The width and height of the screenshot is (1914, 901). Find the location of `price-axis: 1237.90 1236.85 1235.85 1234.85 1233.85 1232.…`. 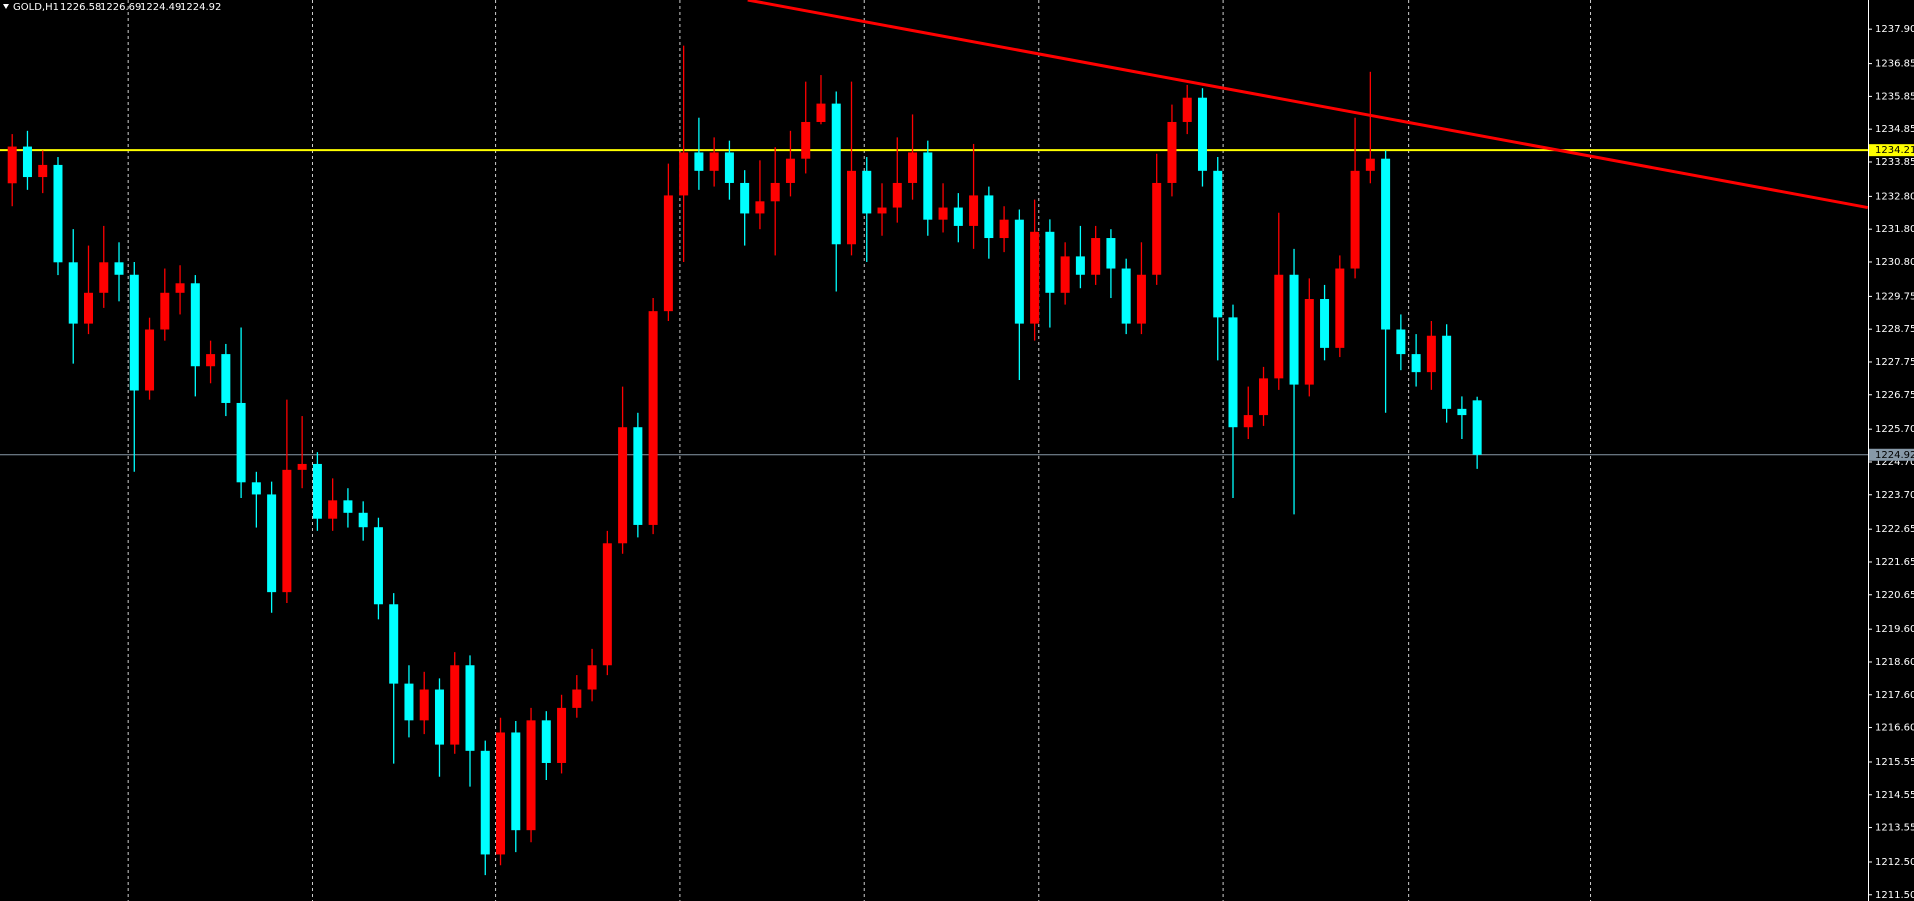

price-axis: 1237.90 1236.85 1235.85 1234.85 1233.85 1232.… is located at coordinates (1891, 450).